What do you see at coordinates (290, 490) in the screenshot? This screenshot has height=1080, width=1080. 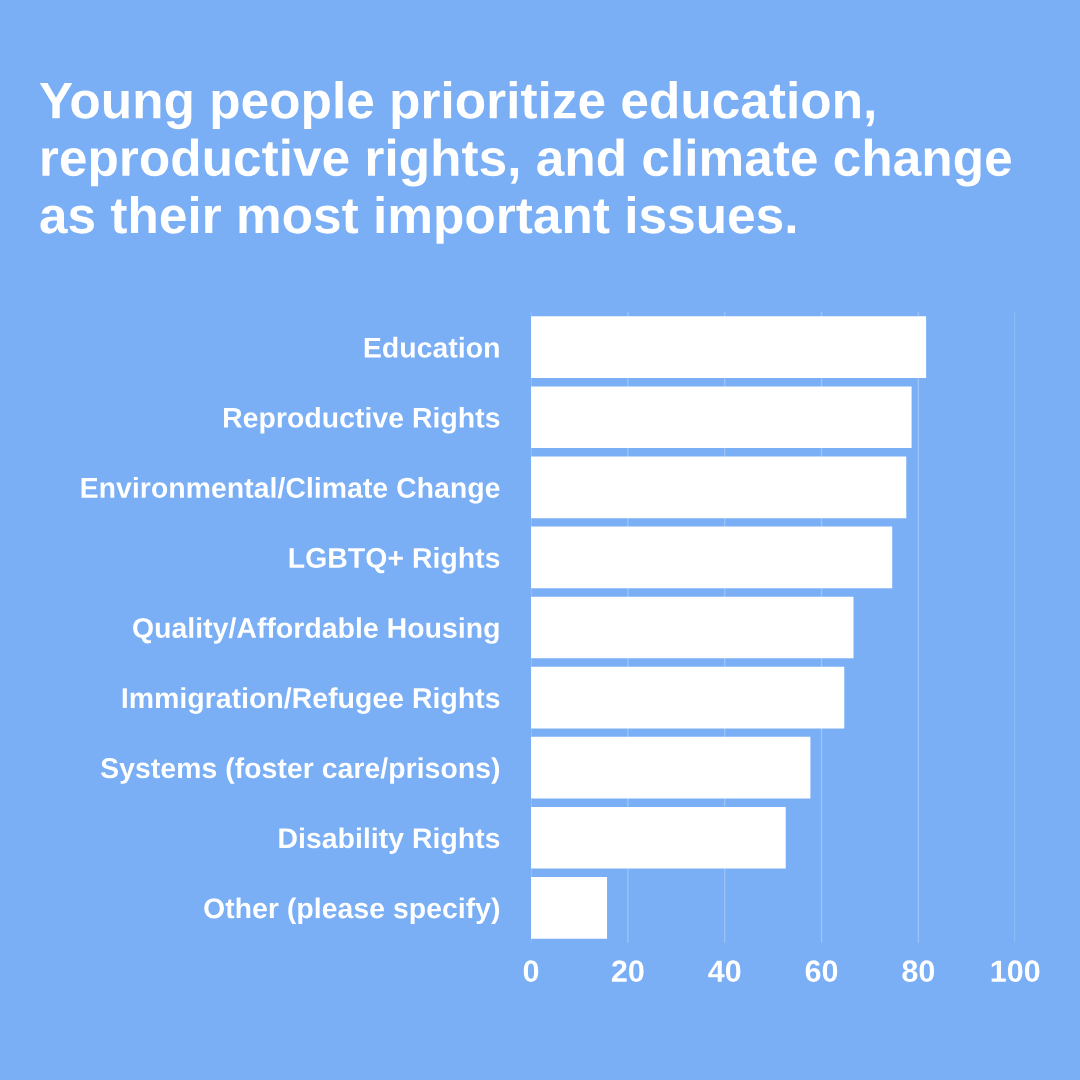 I see `y-tick-label: Environmental/Climate Change` at bounding box center [290, 490].